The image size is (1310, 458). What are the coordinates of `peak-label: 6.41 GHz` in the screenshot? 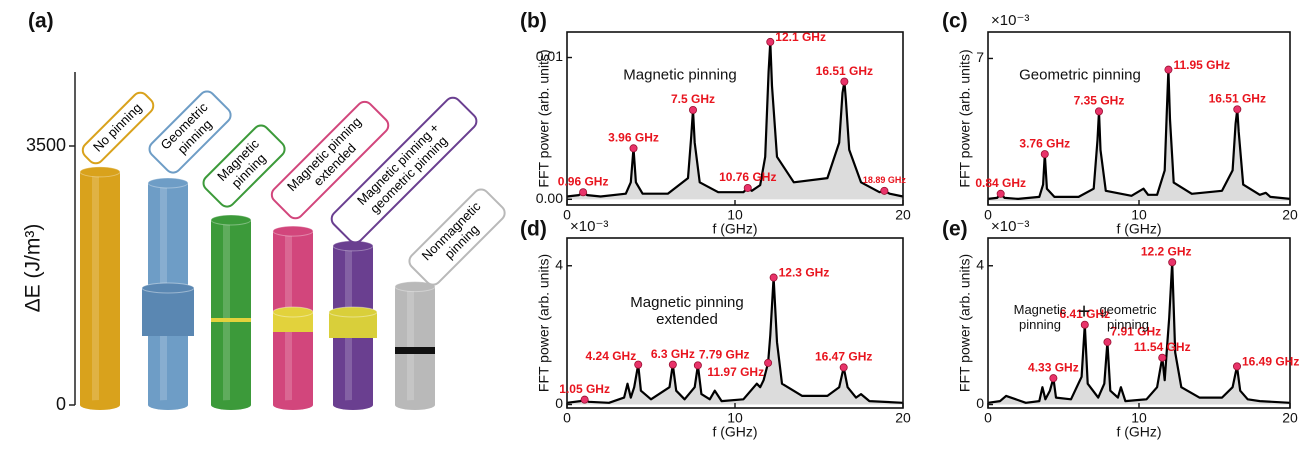 It's located at (1084, 314).